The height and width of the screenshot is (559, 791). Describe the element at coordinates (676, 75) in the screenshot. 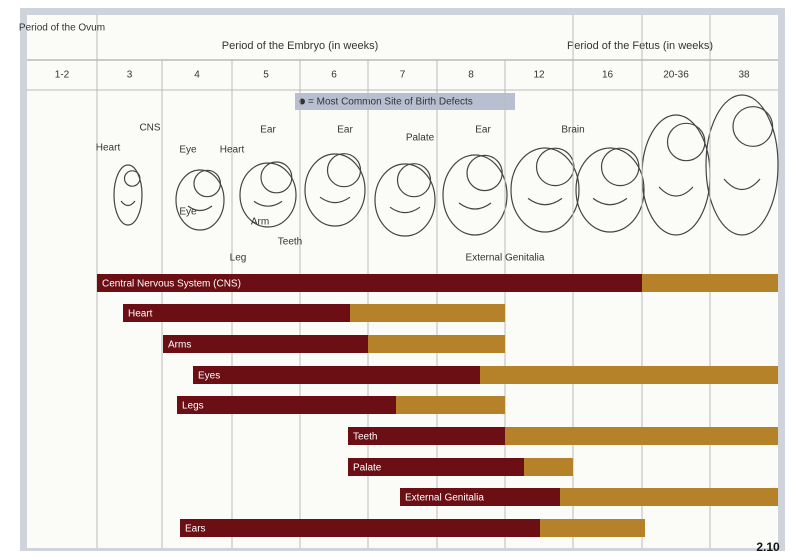

I see `week-label: 20-36` at that location.